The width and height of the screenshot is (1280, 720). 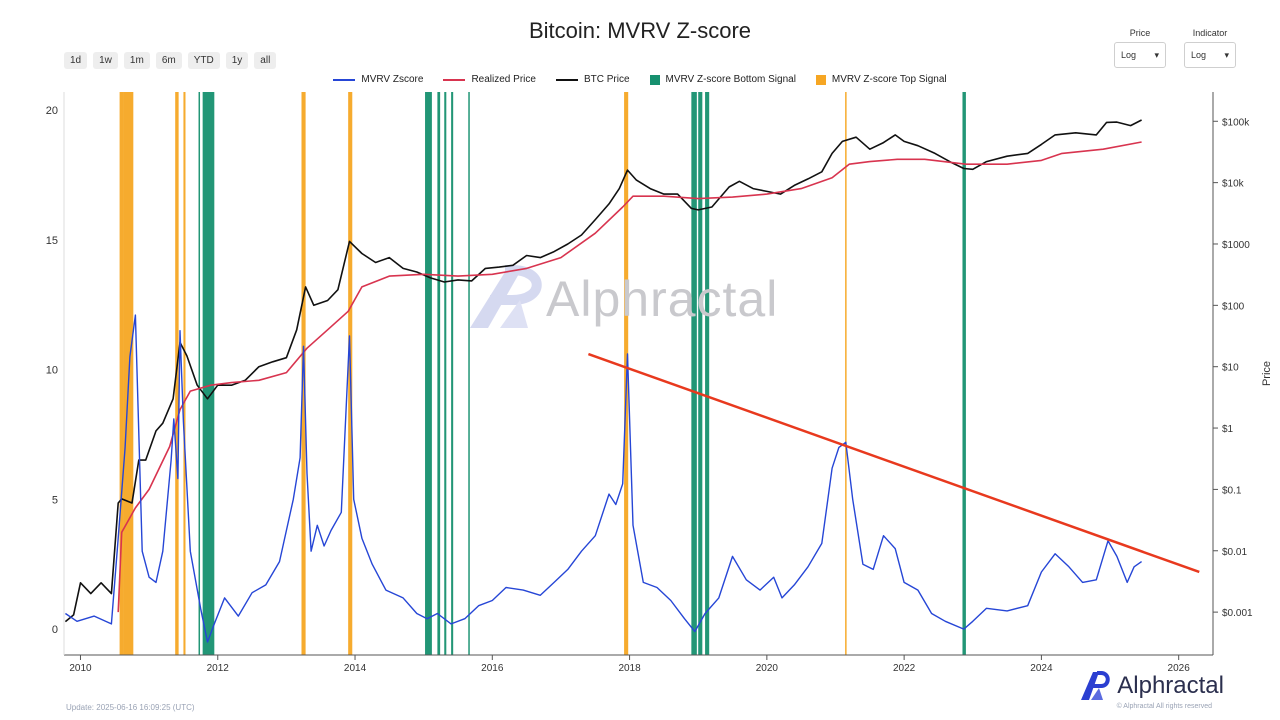 What do you see at coordinates (265, 60) in the screenshot?
I see `range-button-all: all` at bounding box center [265, 60].